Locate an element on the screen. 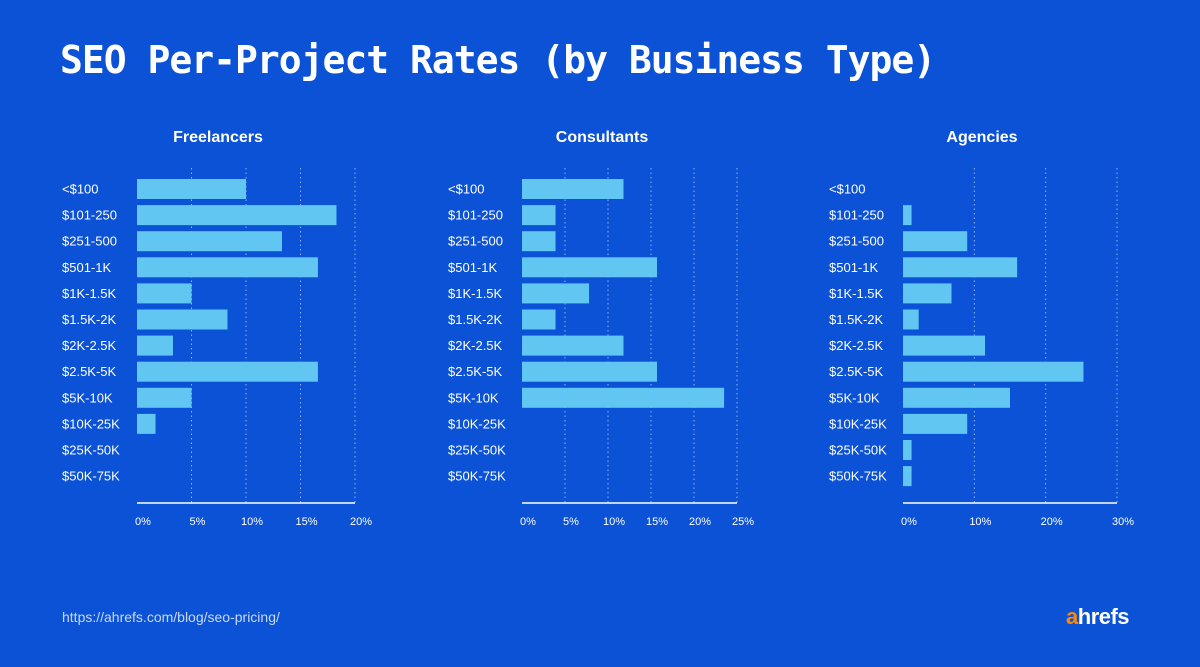  x-tick-label: 25% is located at coordinates (743, 522).